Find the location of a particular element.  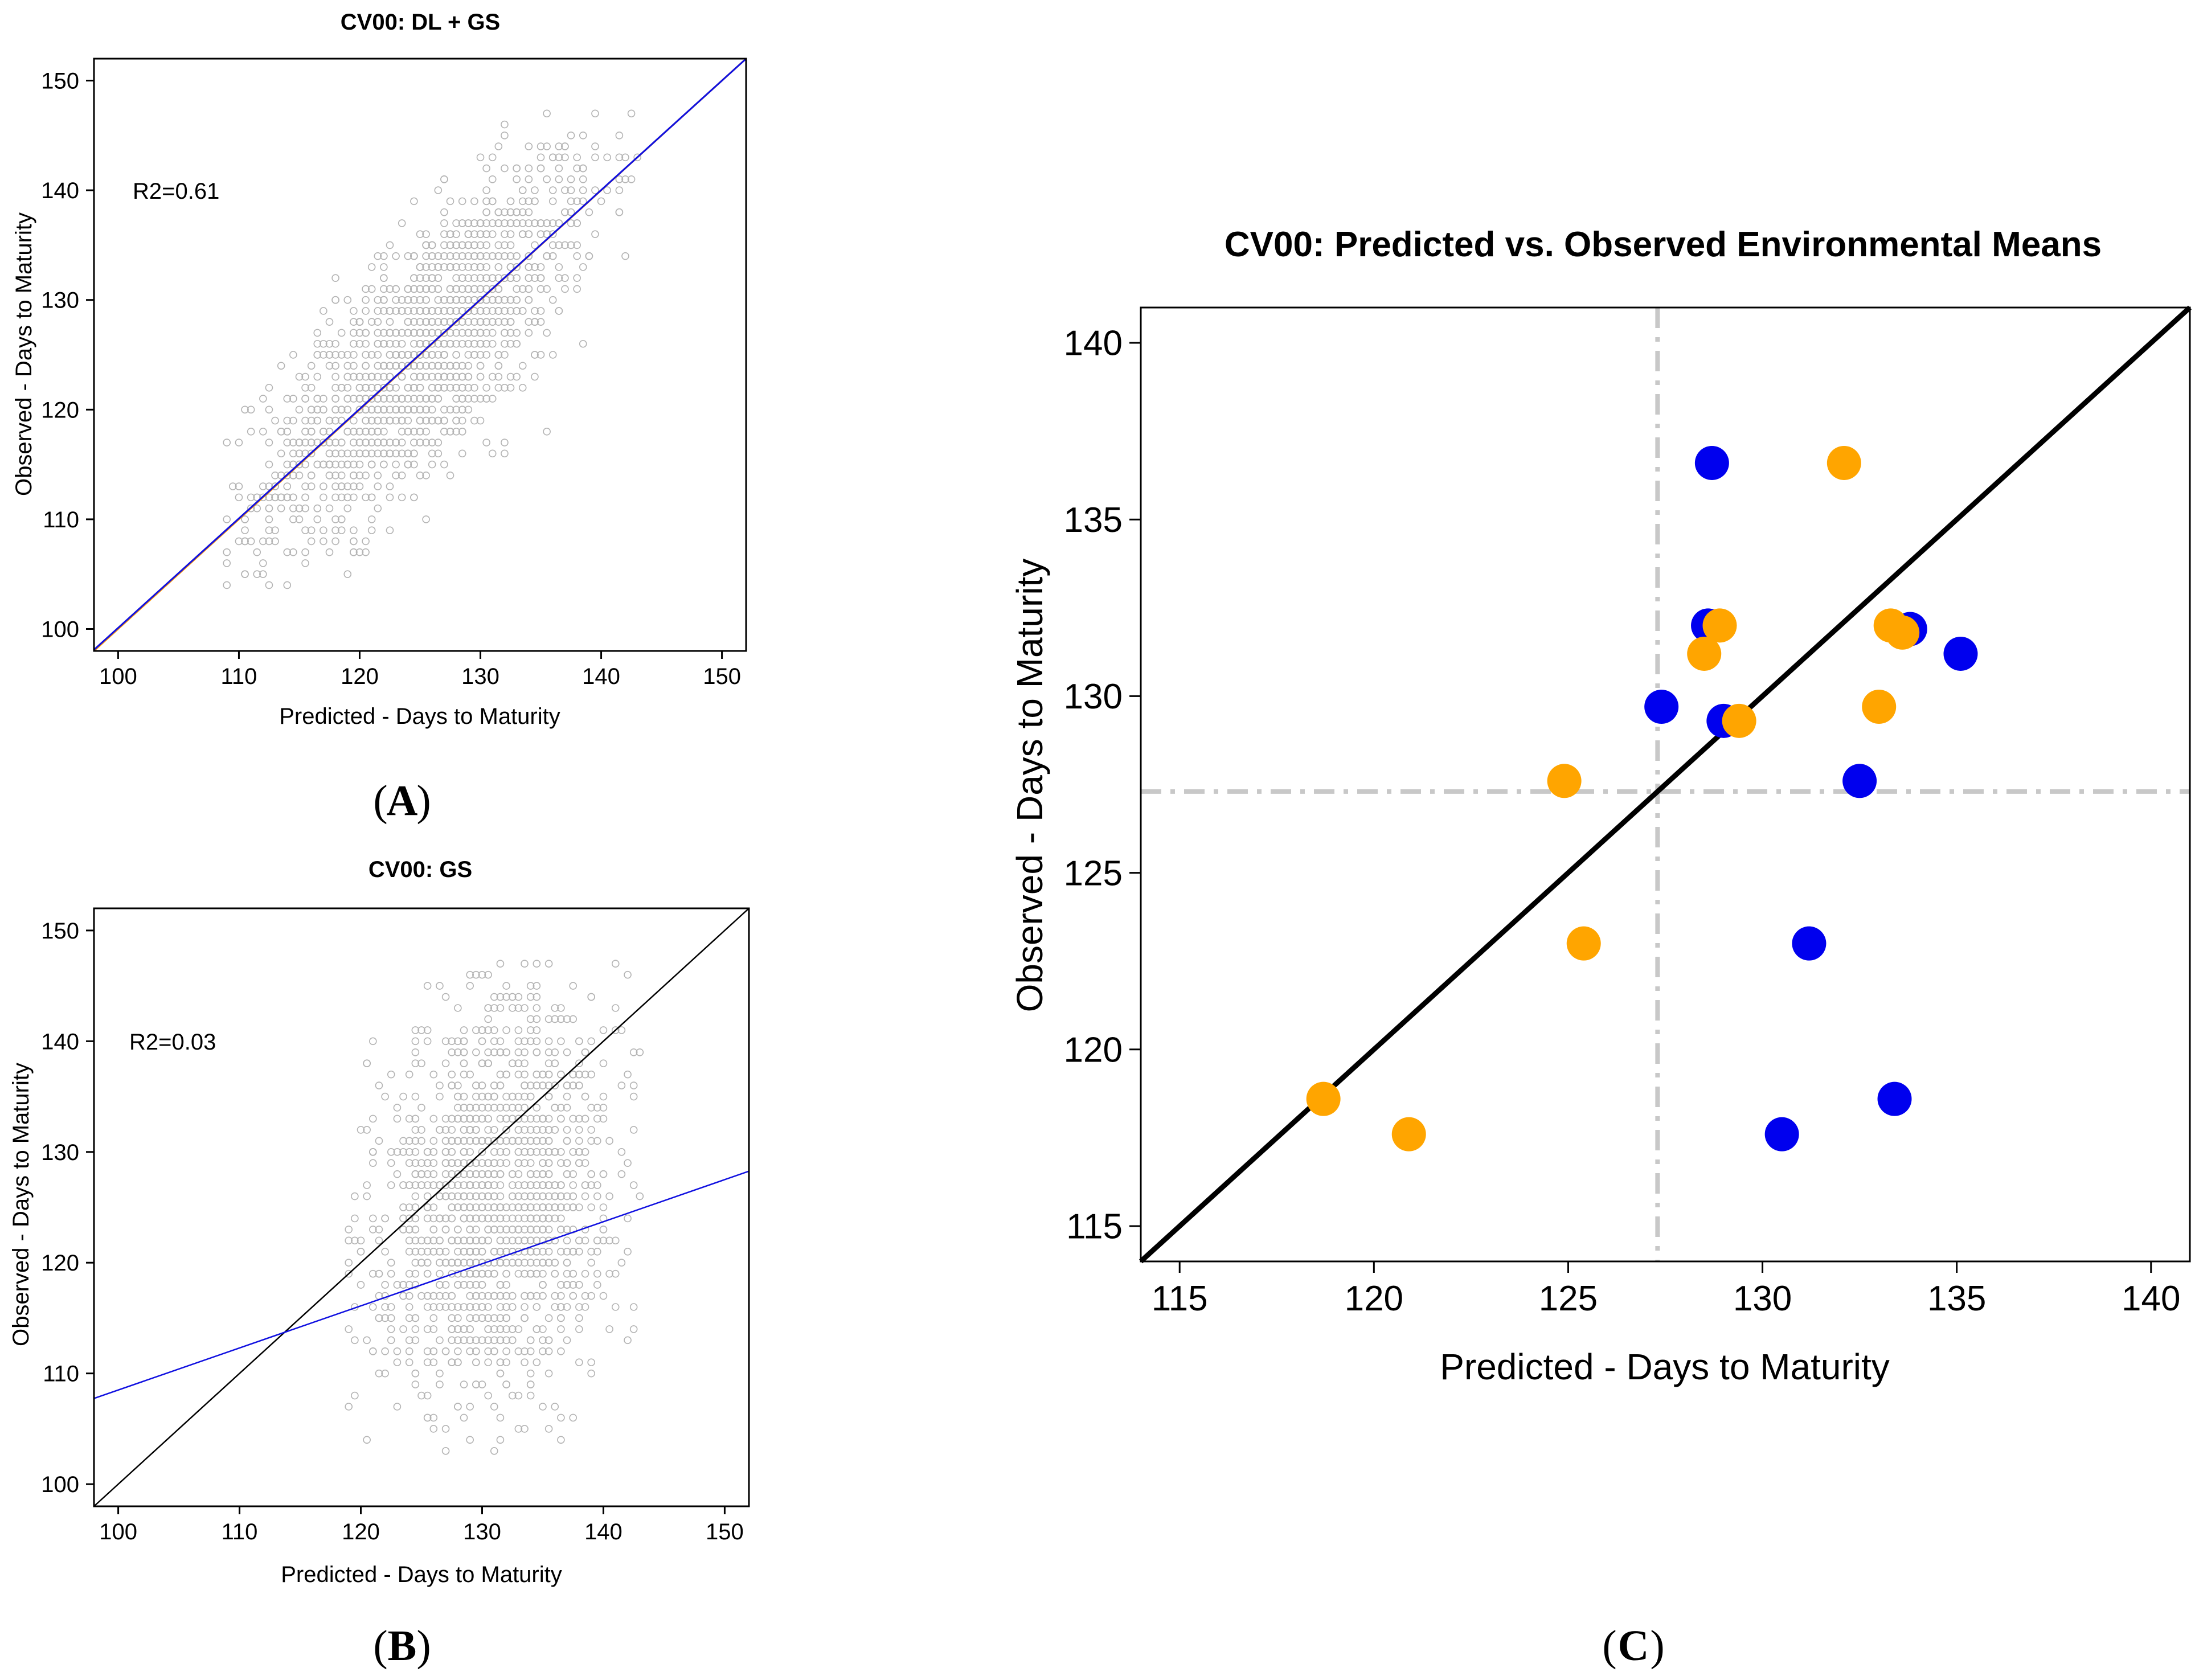

chart-b-x-tick-label: 110 is located at coordinates (240, 1531).